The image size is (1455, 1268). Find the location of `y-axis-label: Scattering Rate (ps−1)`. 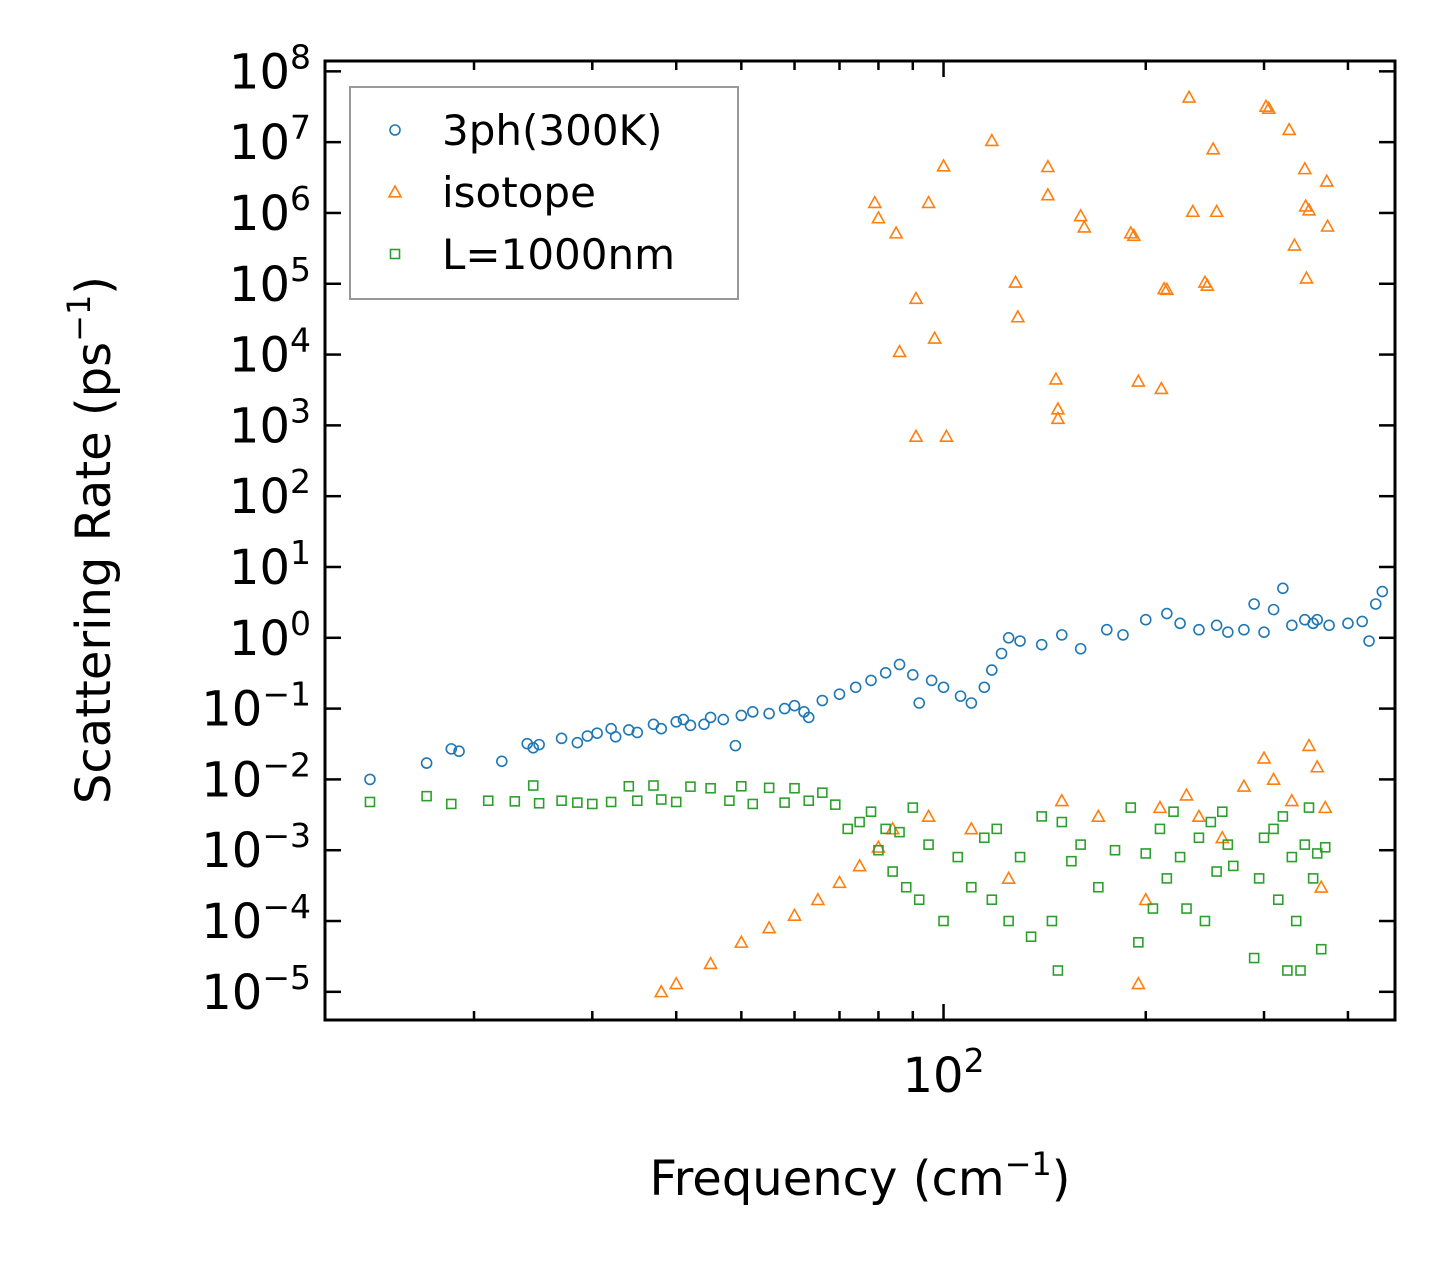

y-axis-label: Scattering Rate (ps−1) is located at coordinates (91, 540).